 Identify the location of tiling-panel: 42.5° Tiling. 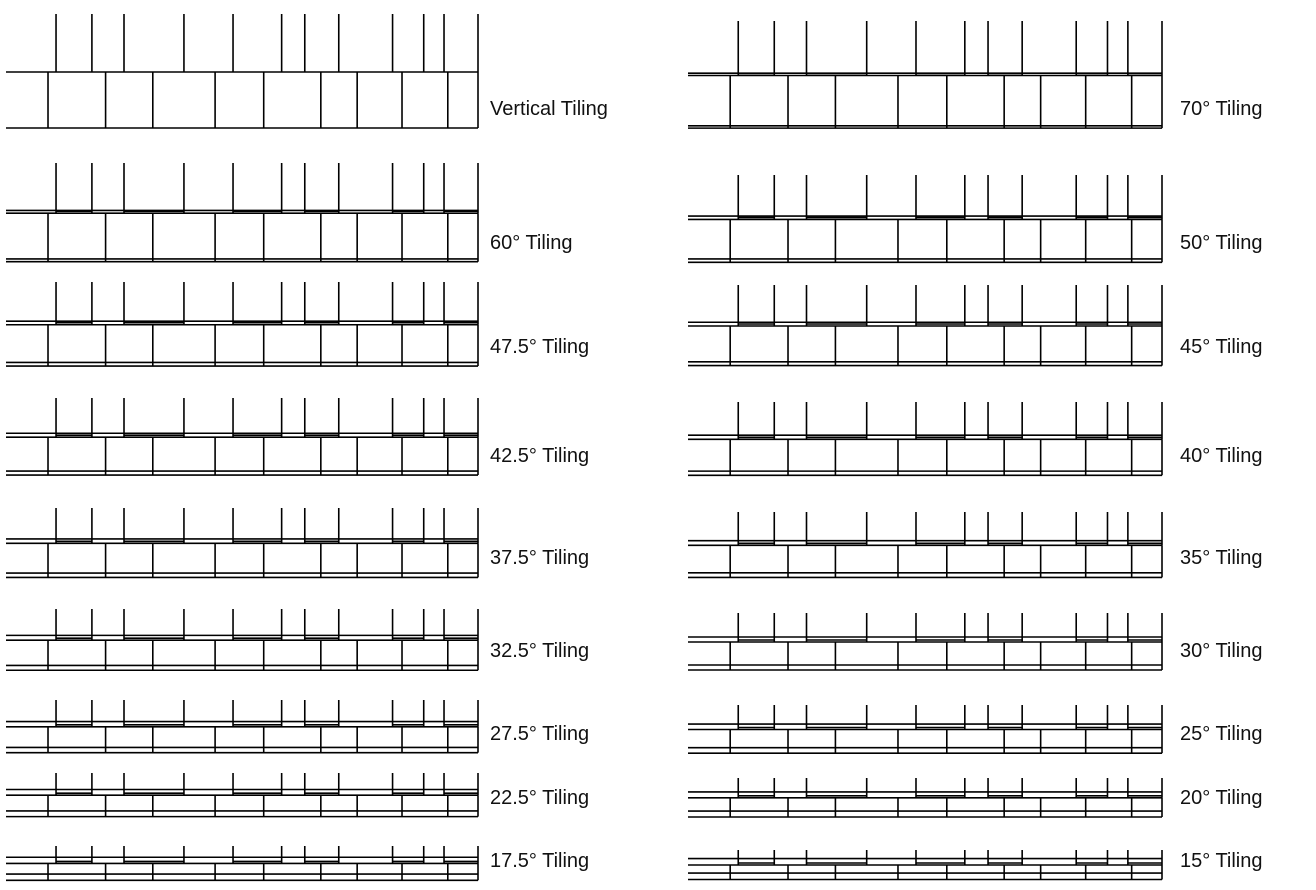
(328, 433).